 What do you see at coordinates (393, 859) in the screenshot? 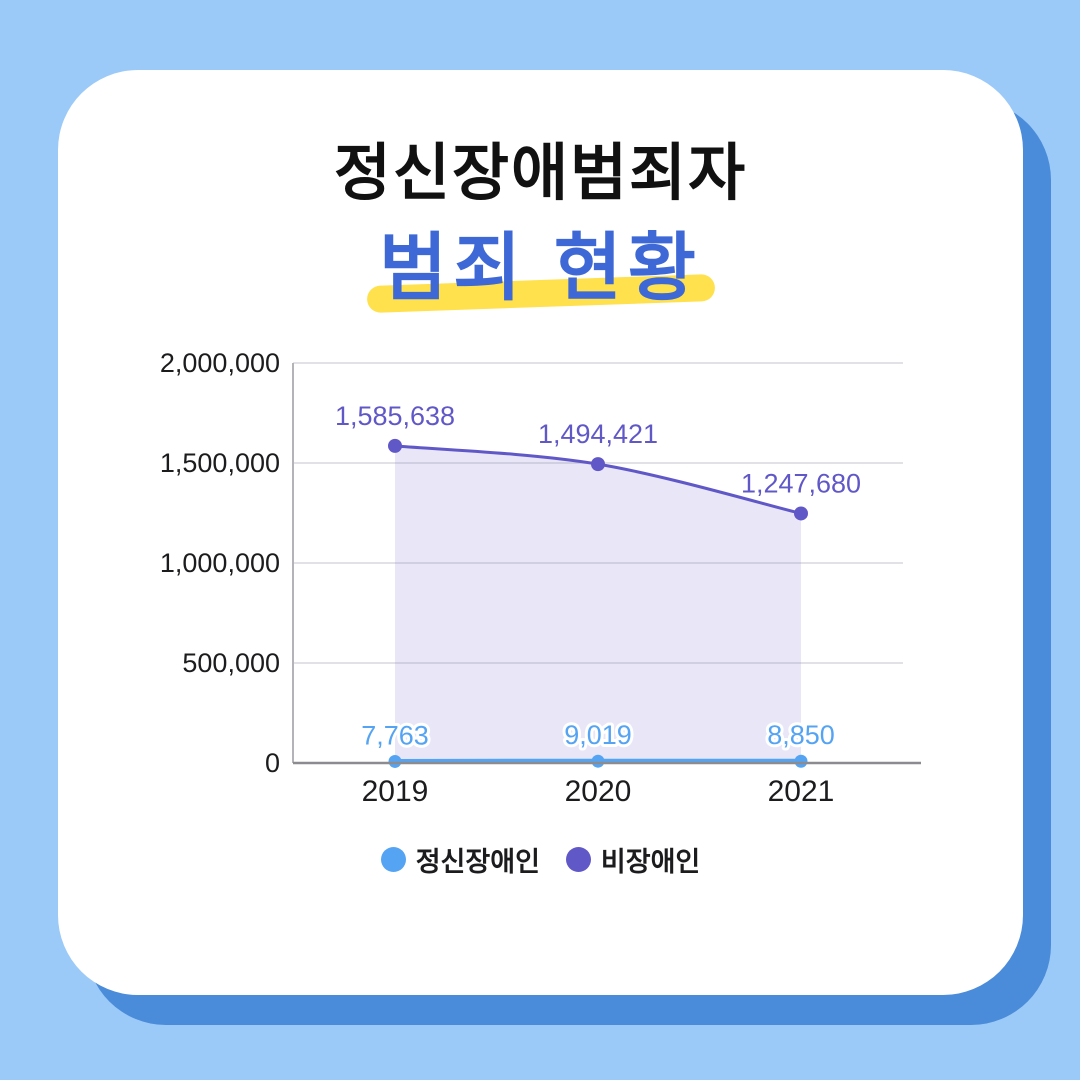
I see `legend-dot-blue` at bounding box center [393, 859].